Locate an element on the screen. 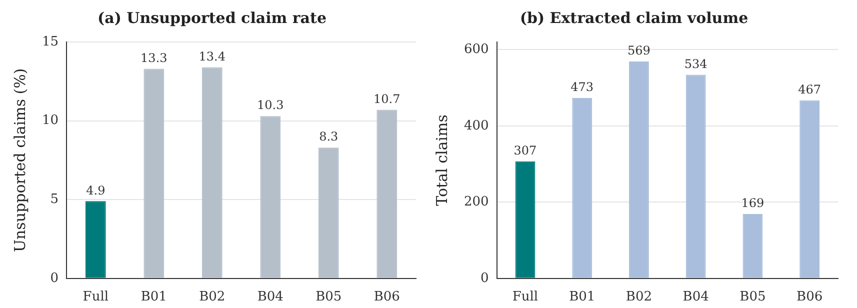  y-tick-label: 15 is located at coordinates (50, 42).